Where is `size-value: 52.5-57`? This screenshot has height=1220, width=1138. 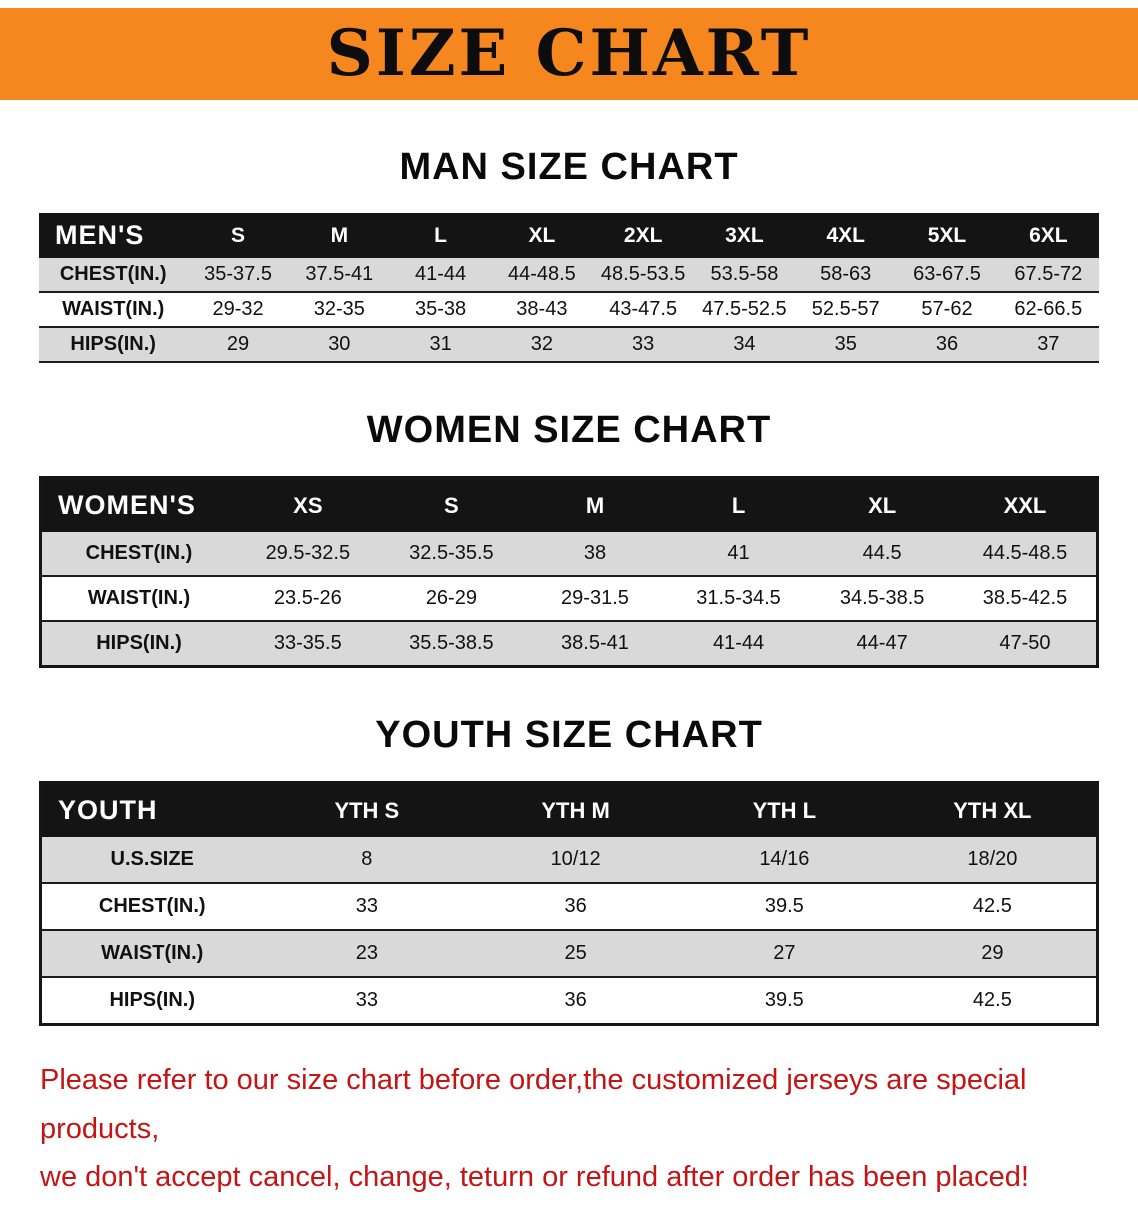 size-value: 52.5-57 is located at coordinates (845, 309).